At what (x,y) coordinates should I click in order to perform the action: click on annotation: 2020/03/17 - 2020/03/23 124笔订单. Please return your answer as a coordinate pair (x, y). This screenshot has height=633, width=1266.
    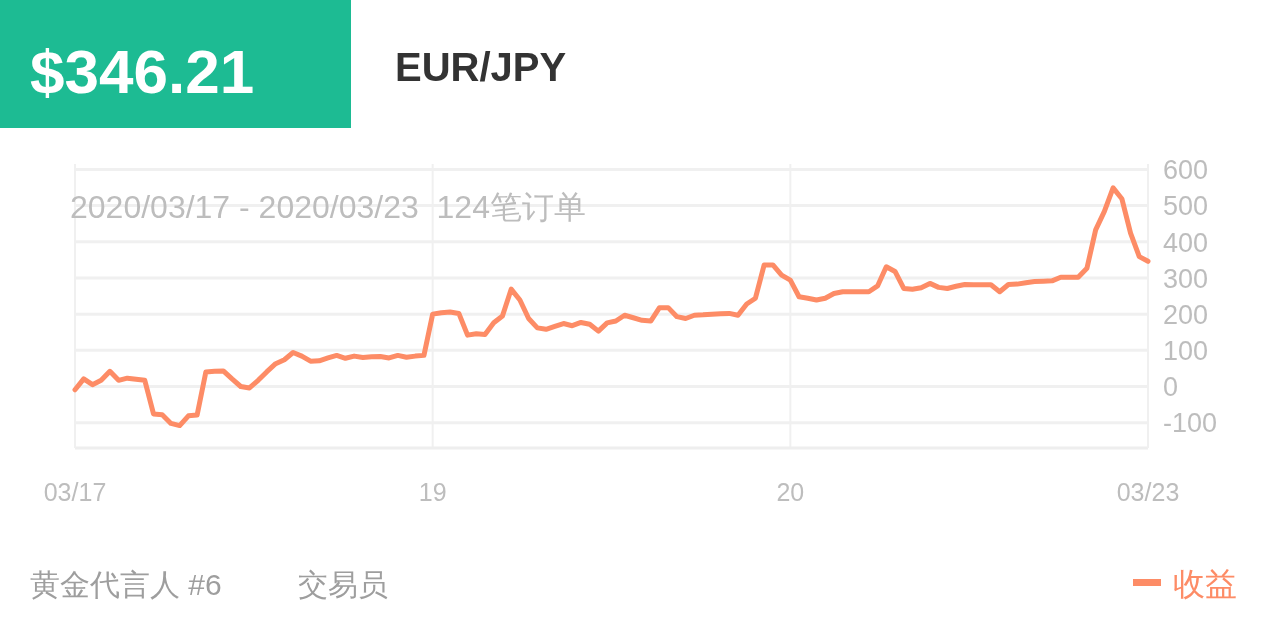
    Looking at the image, I should click on (328, 207).